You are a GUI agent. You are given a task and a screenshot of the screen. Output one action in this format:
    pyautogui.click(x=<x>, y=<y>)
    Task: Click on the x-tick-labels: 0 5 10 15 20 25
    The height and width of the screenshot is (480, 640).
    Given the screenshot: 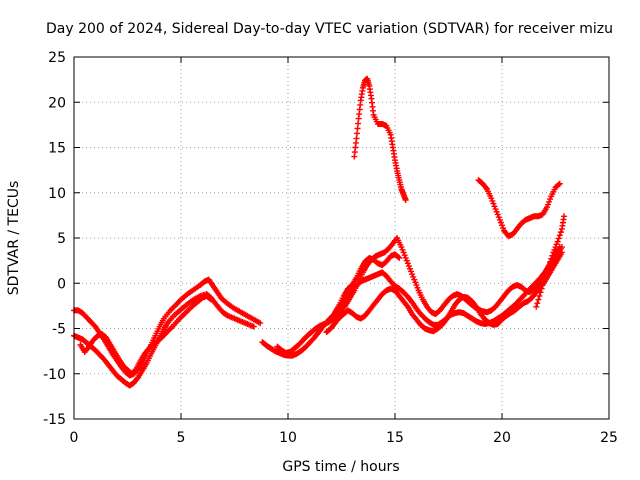 What is the action you would take?
    pyautogui.click(x=344, y=438)
    